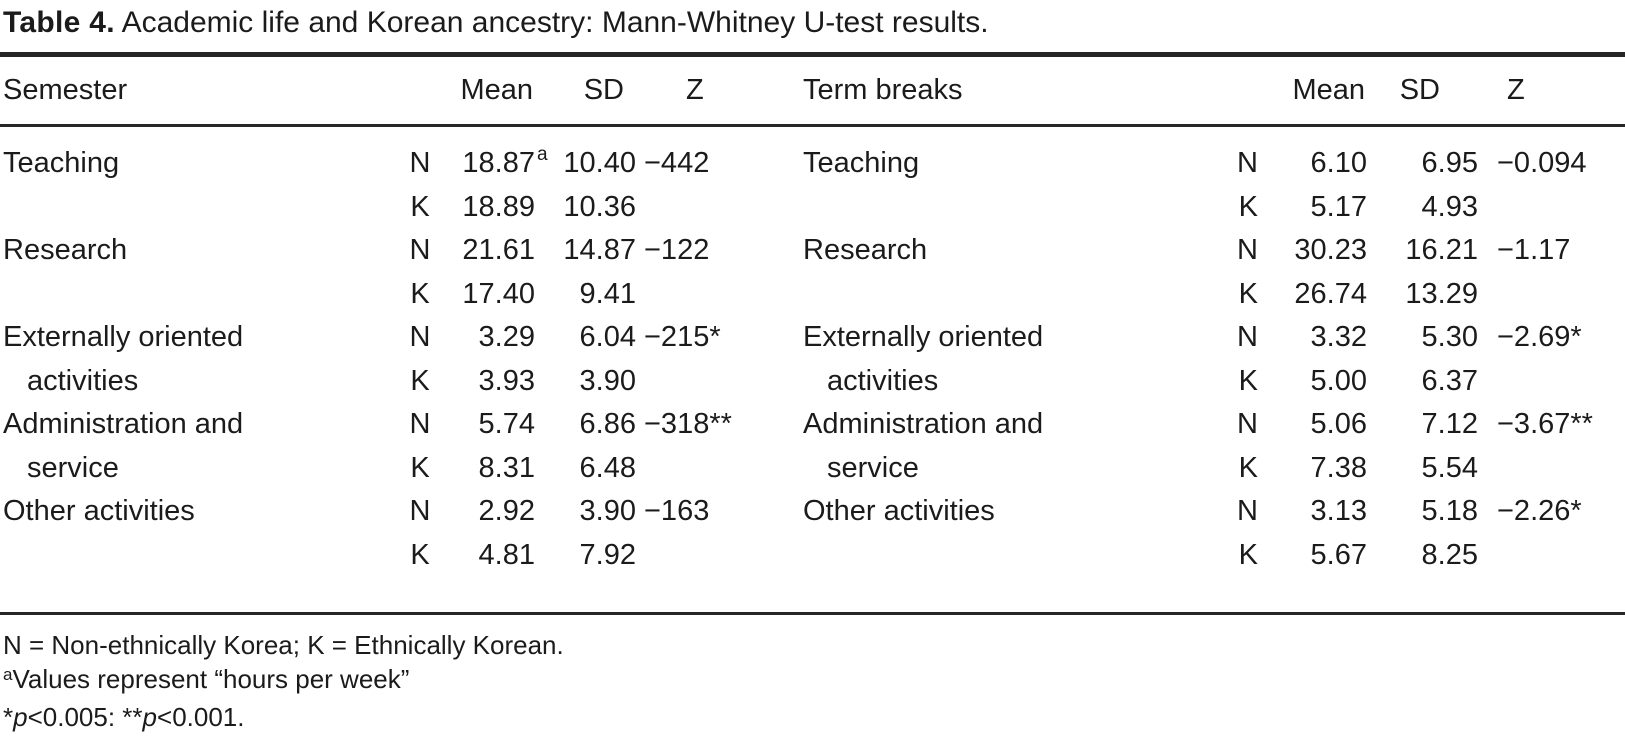 This screenshot has width=1625, height=752. What do you see at coordinates (677, 163) in the screenshot?
I see `z-value: −442` at bounding box center [677, 163].